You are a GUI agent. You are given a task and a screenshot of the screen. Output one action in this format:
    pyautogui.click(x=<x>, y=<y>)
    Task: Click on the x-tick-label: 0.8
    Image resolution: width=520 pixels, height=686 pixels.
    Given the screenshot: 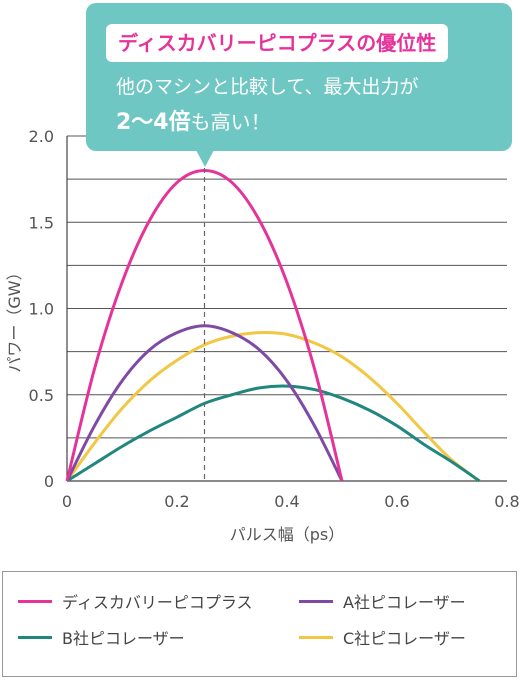 What is the action you would take?
    pyautogui.click(x=506, y=501)
    